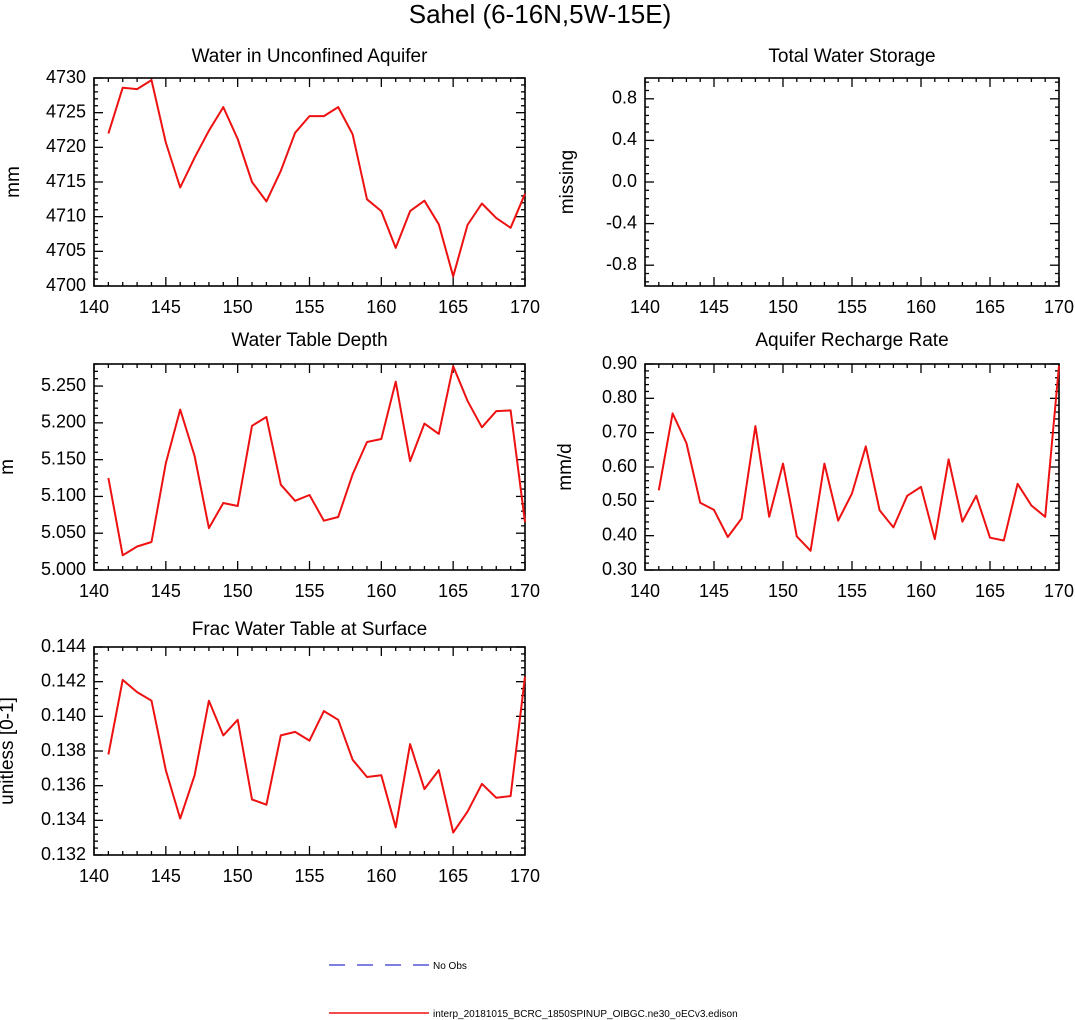 Image resolution: width=1075 pixels, height=1020 pixels. What do you see at coordinates (63, 854) in the screenshot?
I see `y-tick-label: 0.132` at bounding box center [63, 854].